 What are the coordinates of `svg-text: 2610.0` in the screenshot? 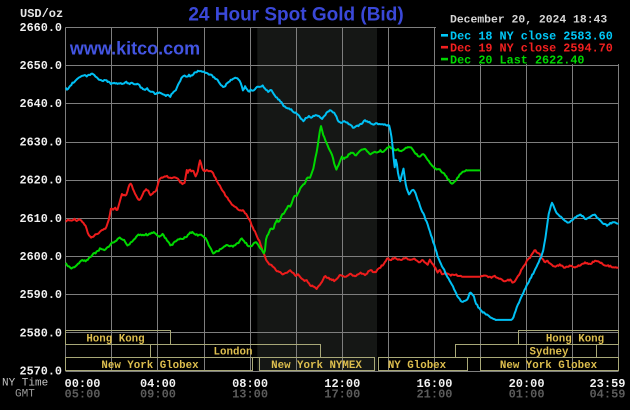 It's located at (41, 219).